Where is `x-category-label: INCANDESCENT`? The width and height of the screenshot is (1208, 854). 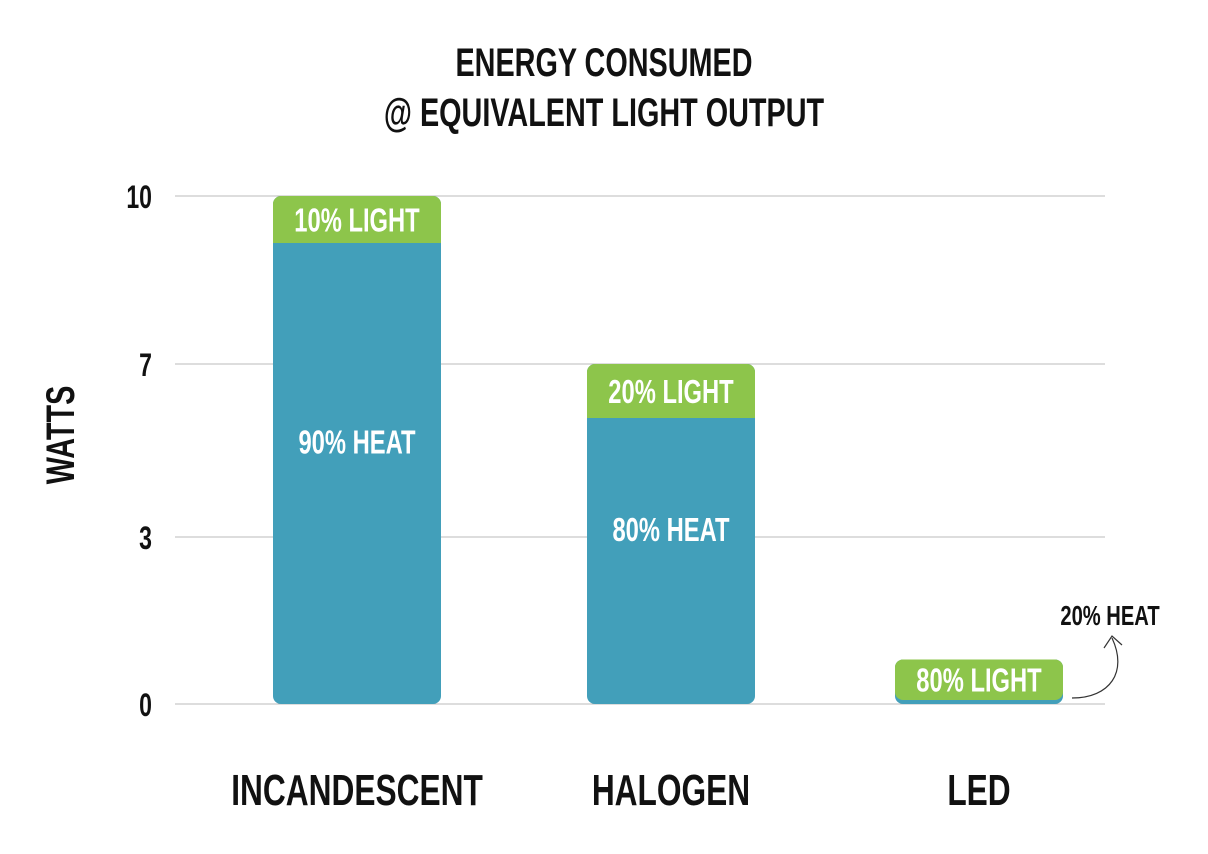 x-category-label: INCANDESCENT is located at coordinates (357, 790).